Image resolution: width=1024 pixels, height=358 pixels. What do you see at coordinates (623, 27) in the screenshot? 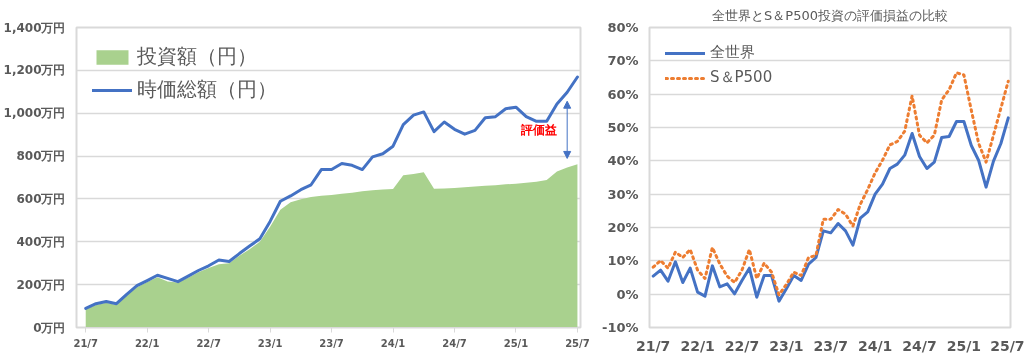
I see `y-tick-label: 80%` at bounding box center [623, 27].